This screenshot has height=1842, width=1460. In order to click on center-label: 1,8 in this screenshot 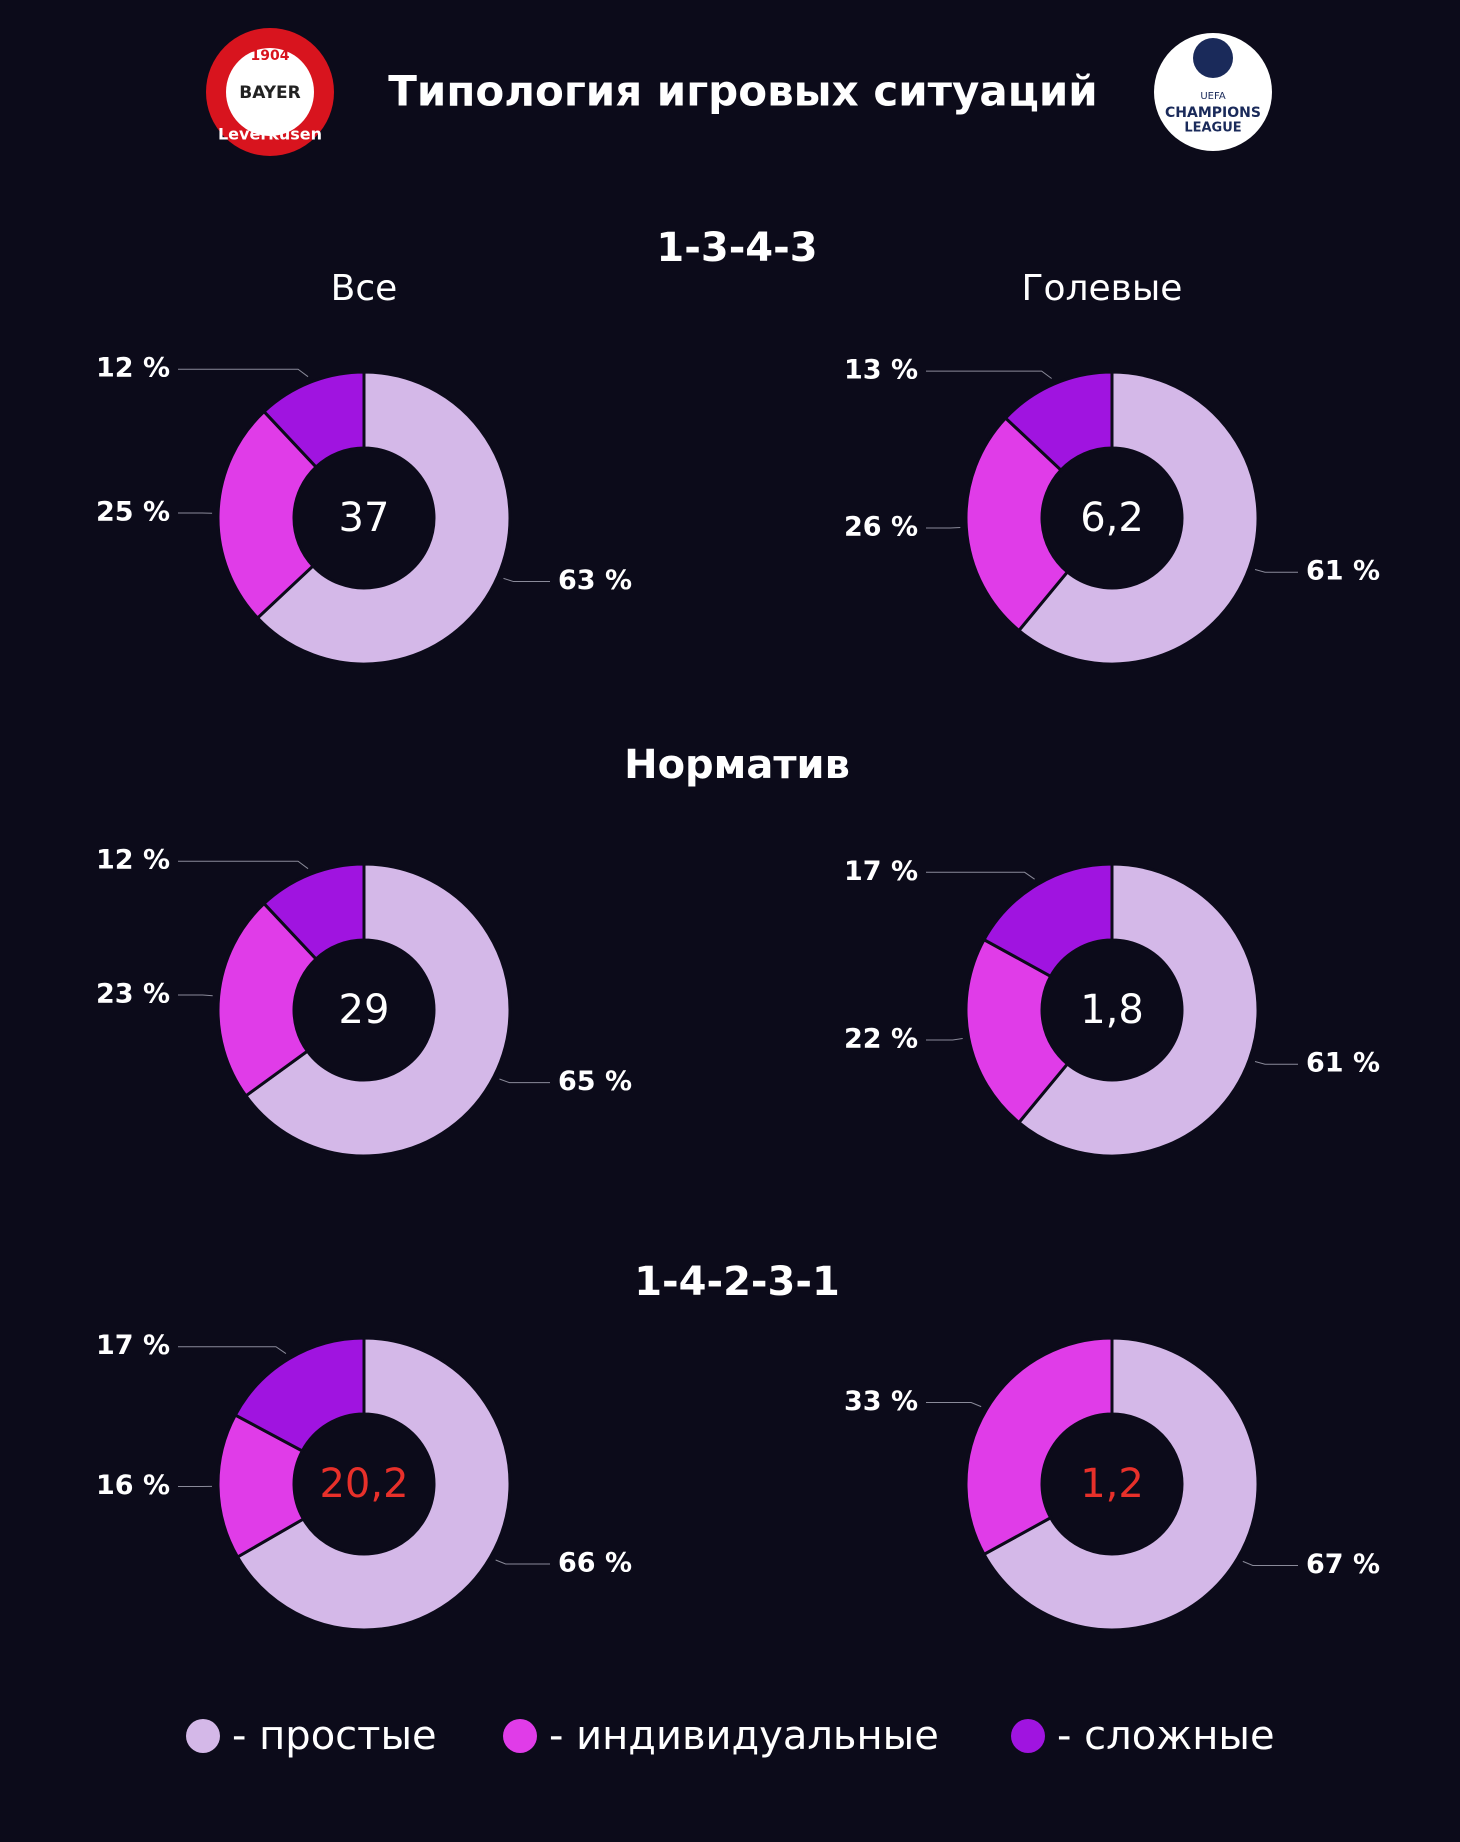, I will do `click(1112, 1010)`.